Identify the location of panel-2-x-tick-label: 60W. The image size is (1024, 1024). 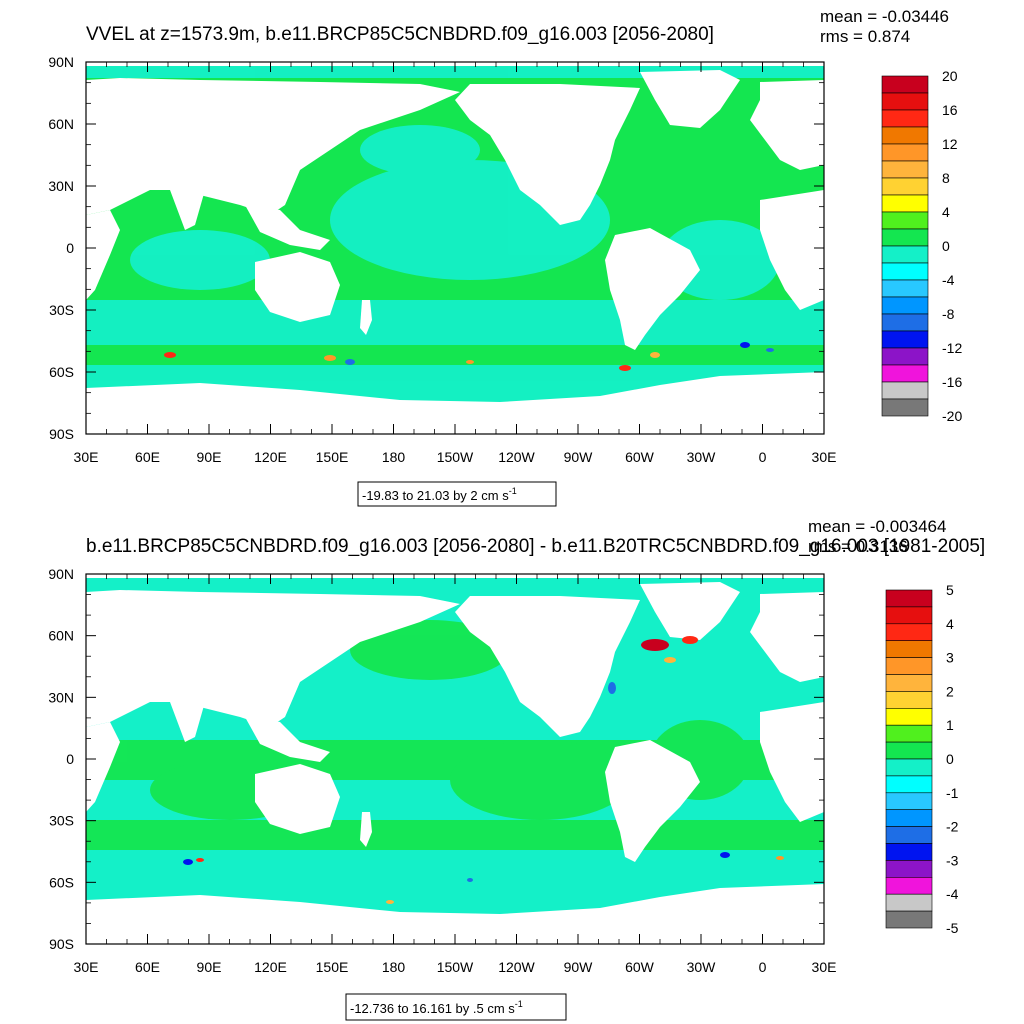
(640, 967).